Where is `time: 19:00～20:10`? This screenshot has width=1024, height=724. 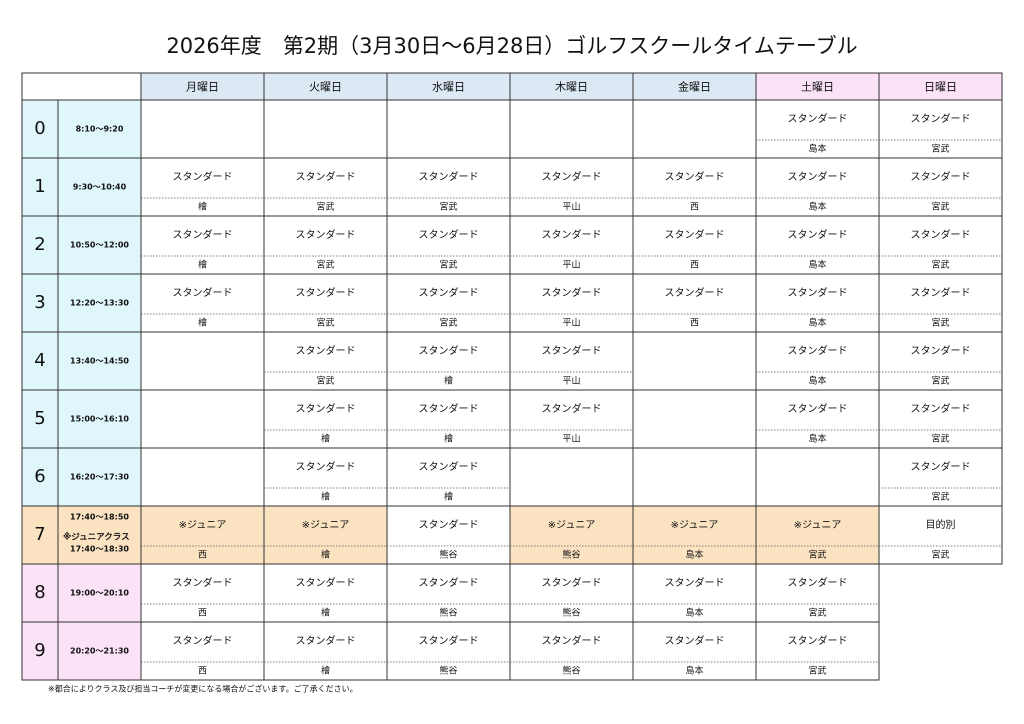 time: 19:00～20:10 is located at coordinates (99, 593).